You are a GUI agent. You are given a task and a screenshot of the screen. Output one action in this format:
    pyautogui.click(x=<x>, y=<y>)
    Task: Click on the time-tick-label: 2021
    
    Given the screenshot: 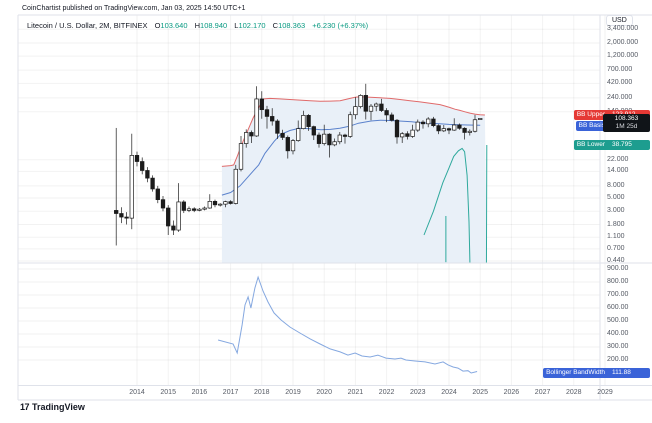 What is the action you would take?
    pyautogui.click(x=355, y=392)
    